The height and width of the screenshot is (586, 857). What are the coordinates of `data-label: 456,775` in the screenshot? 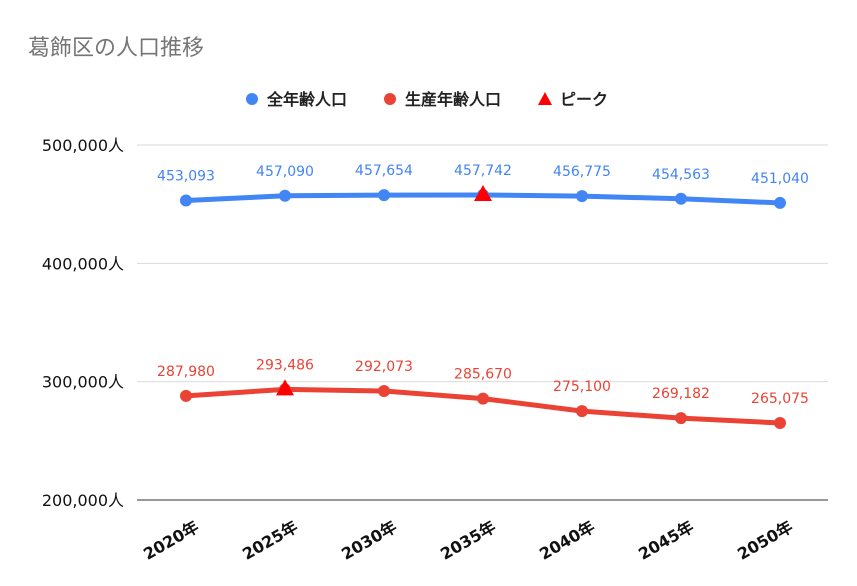 It's located at (582, 172).